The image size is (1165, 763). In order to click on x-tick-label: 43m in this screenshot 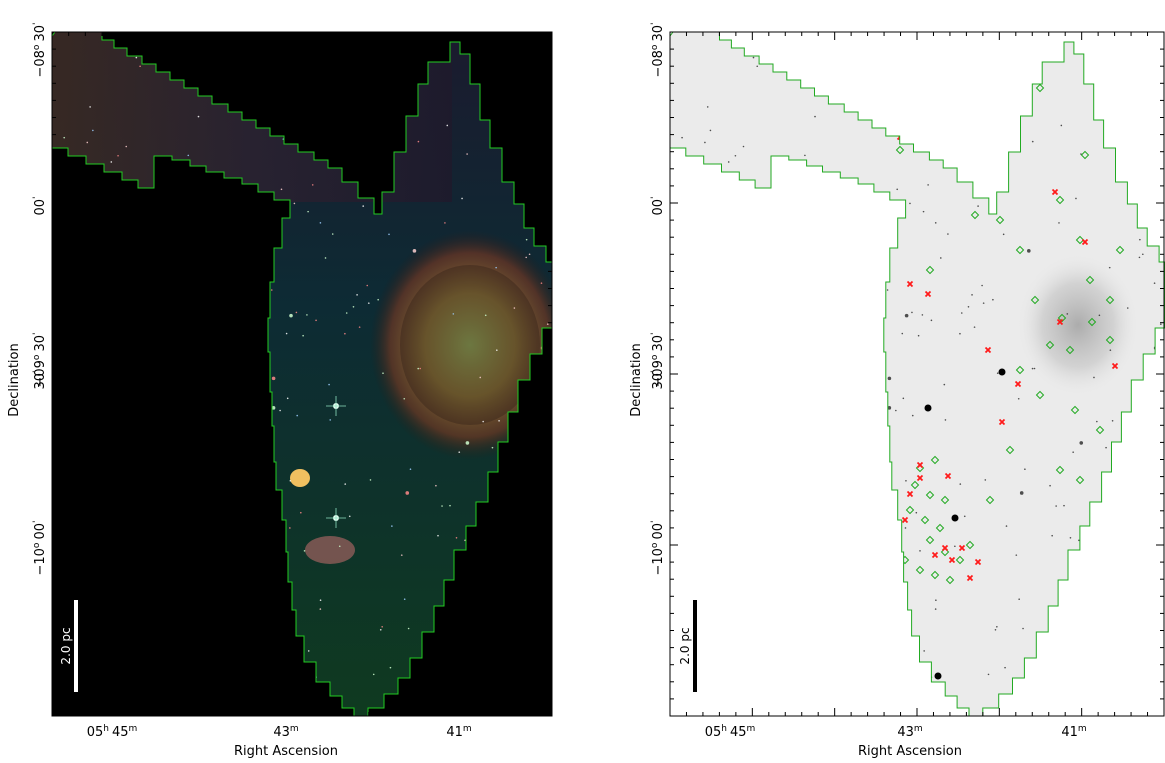, I will do `click(909, 732)`.